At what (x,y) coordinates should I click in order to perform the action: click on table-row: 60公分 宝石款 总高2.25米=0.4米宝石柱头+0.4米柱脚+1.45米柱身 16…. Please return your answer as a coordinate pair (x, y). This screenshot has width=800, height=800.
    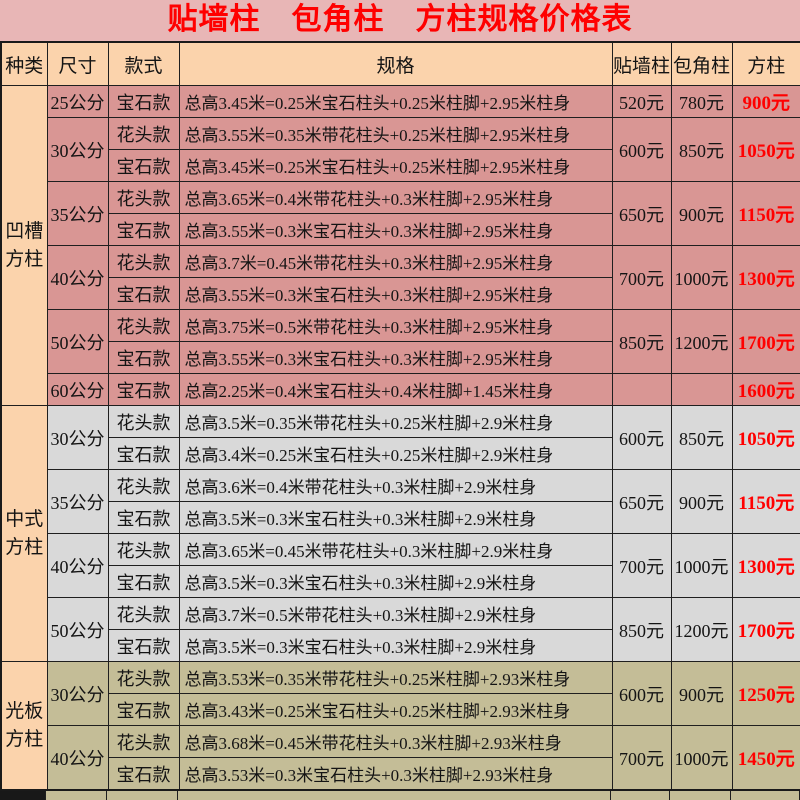
    Looking at the image, I should click on (400, 389).